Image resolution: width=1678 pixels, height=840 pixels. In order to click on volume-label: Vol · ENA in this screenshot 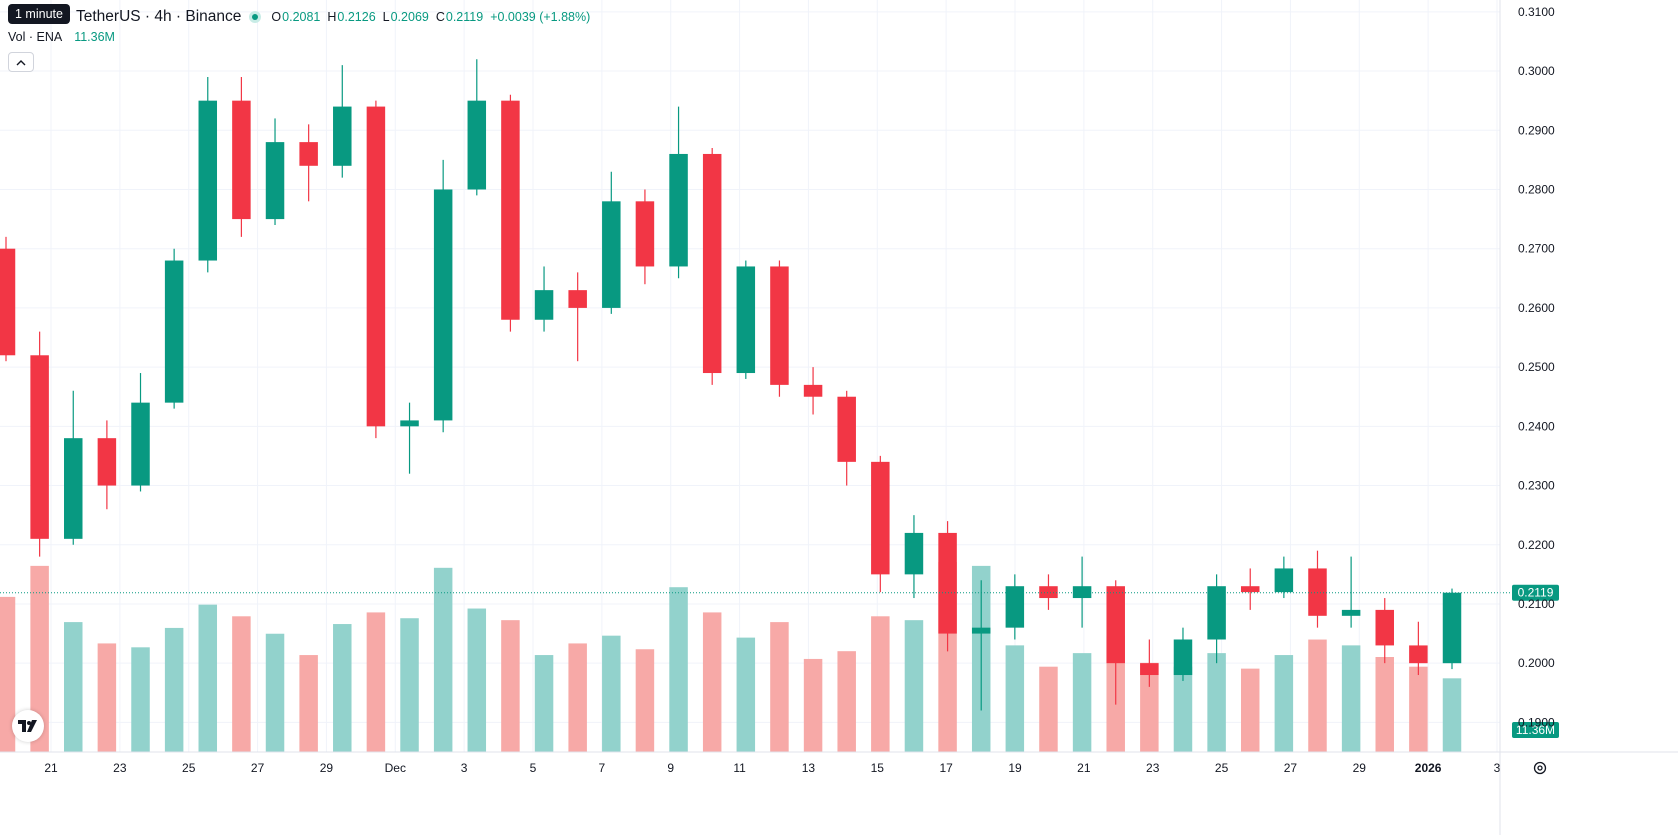, I will do `click(35, 37)`.